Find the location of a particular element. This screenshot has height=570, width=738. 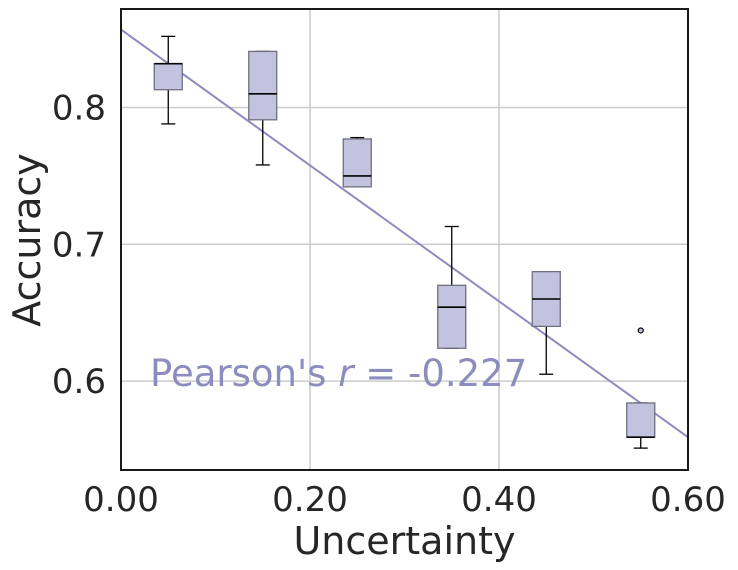

annotation-symbol: r is located at coordinates (347, 373).